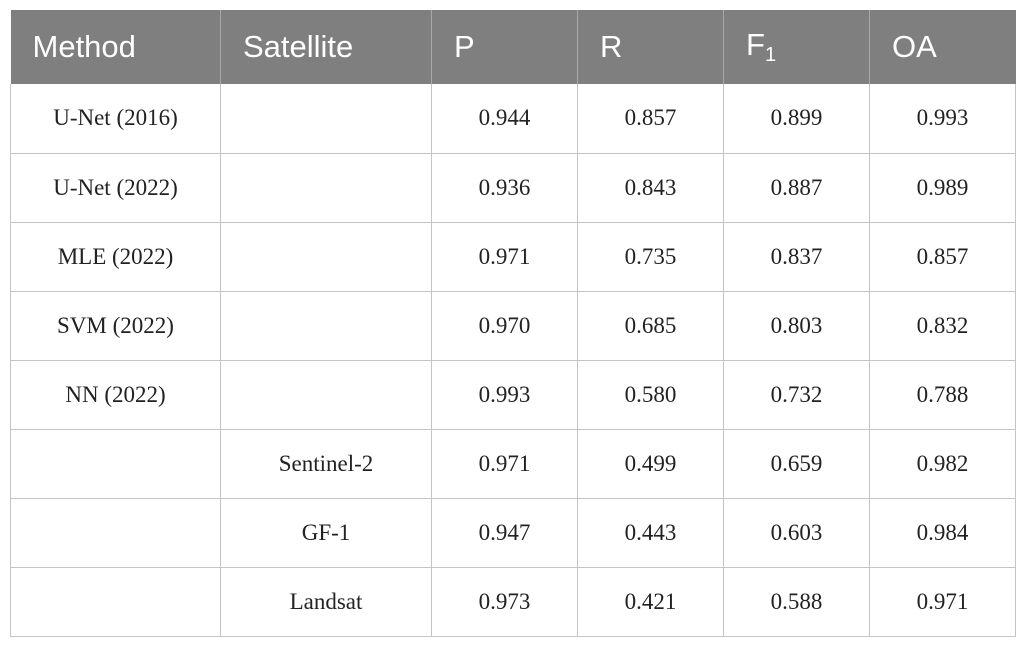 The width and height of the screenshot is (1025, 649). Describe the element at coordinates (84, 46) in the screenshot. I see `header-method: Method` at that location.